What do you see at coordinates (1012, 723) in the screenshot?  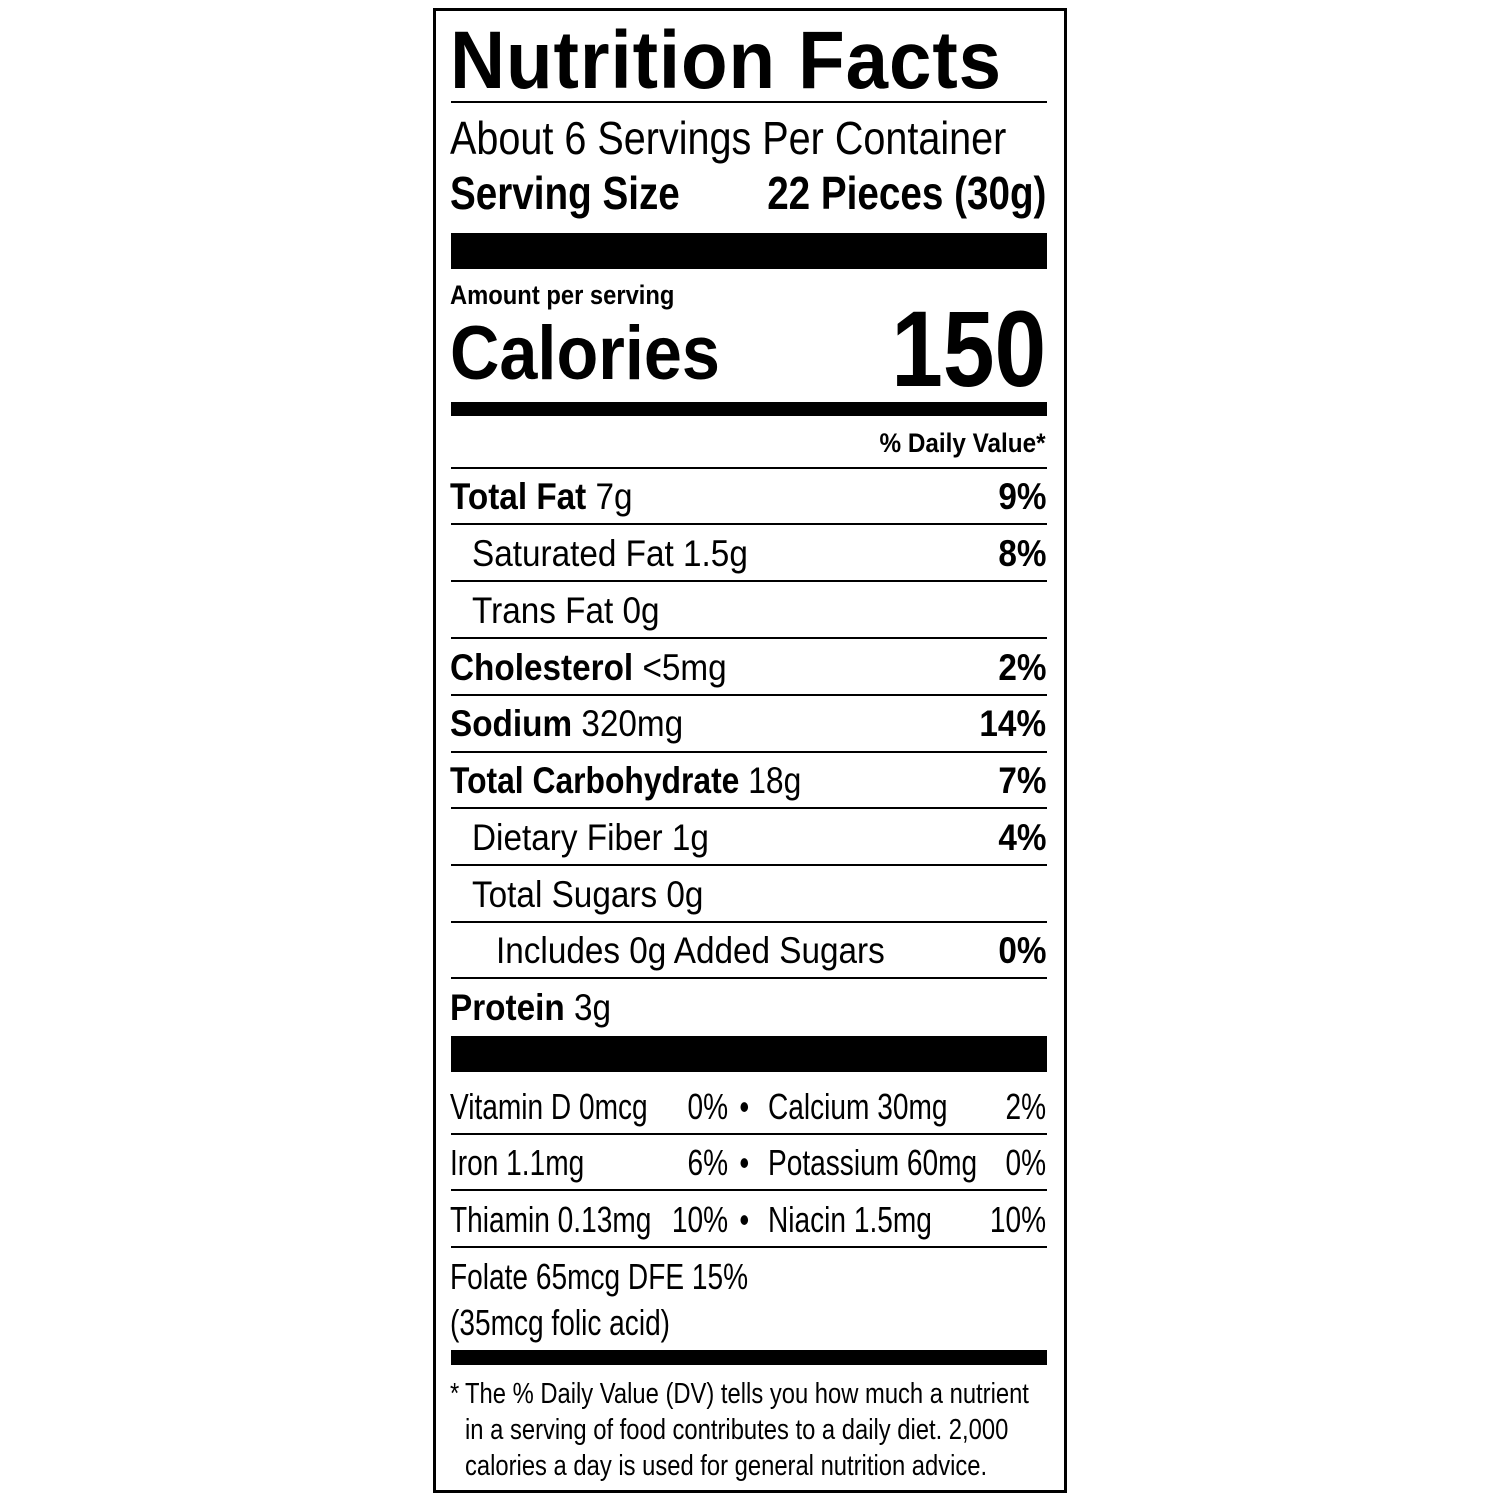 I see `sodium-dv: 14%` at bounding box center [1012, 723].